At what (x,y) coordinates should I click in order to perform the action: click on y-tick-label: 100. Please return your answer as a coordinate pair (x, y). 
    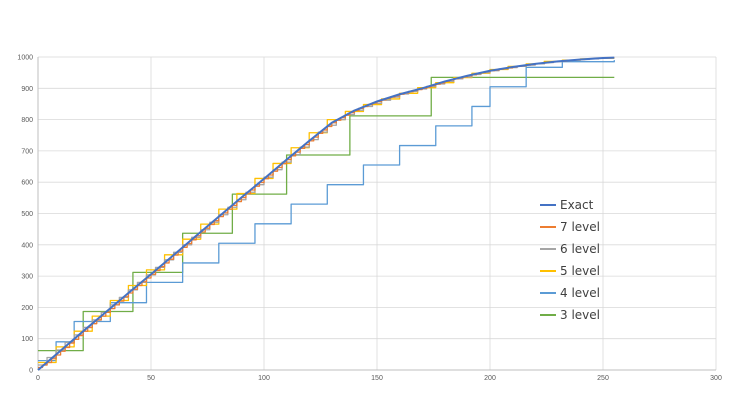
    Looking at the image, I should click on (27, 339).